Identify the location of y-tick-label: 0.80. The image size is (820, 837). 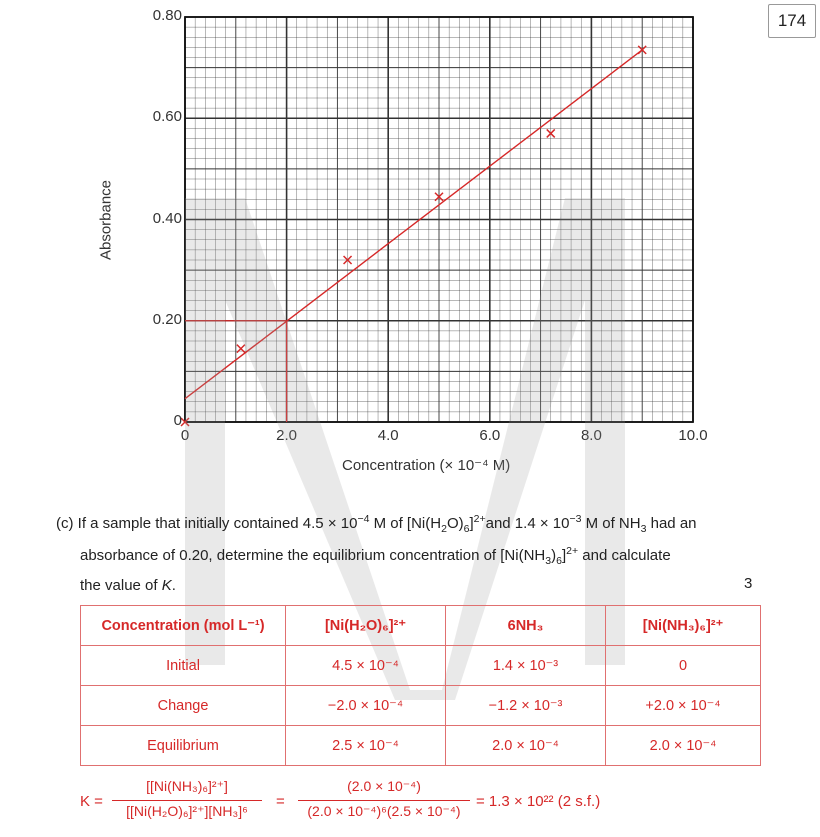
(167, 15).